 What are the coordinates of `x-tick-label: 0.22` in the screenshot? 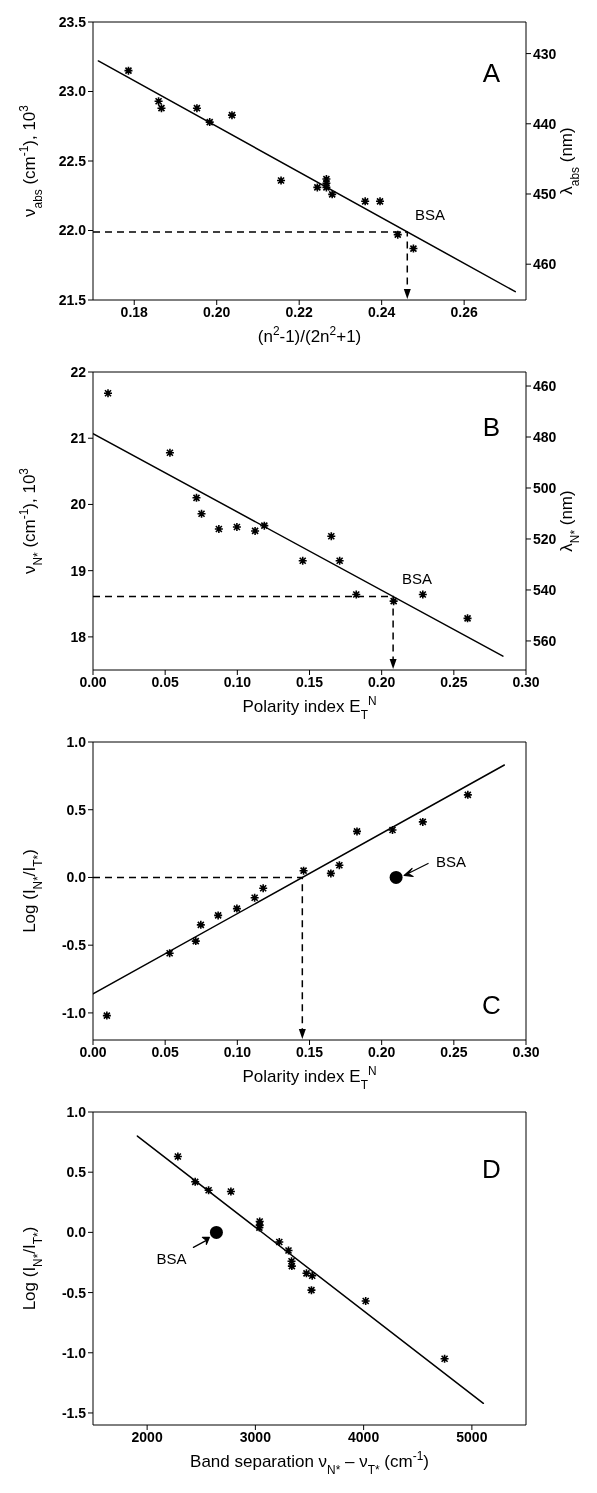 It's located at (299, 311).